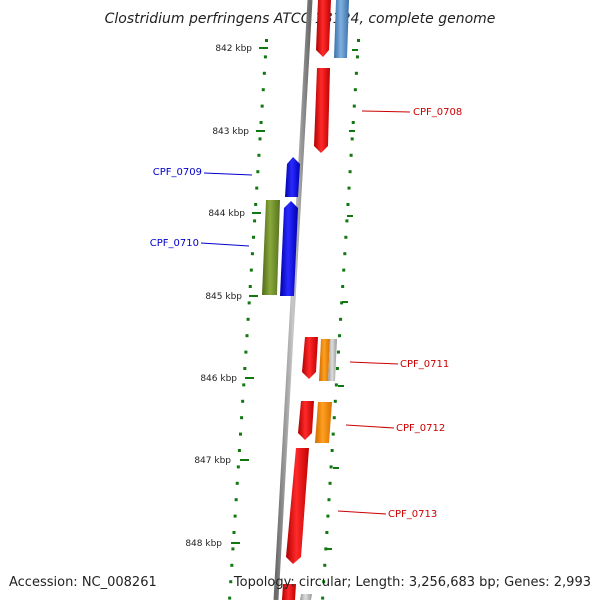  Describe the element at coordinates (341, 29) in the screenshot. I see `gene-arrow-steelblue-top` at that location.